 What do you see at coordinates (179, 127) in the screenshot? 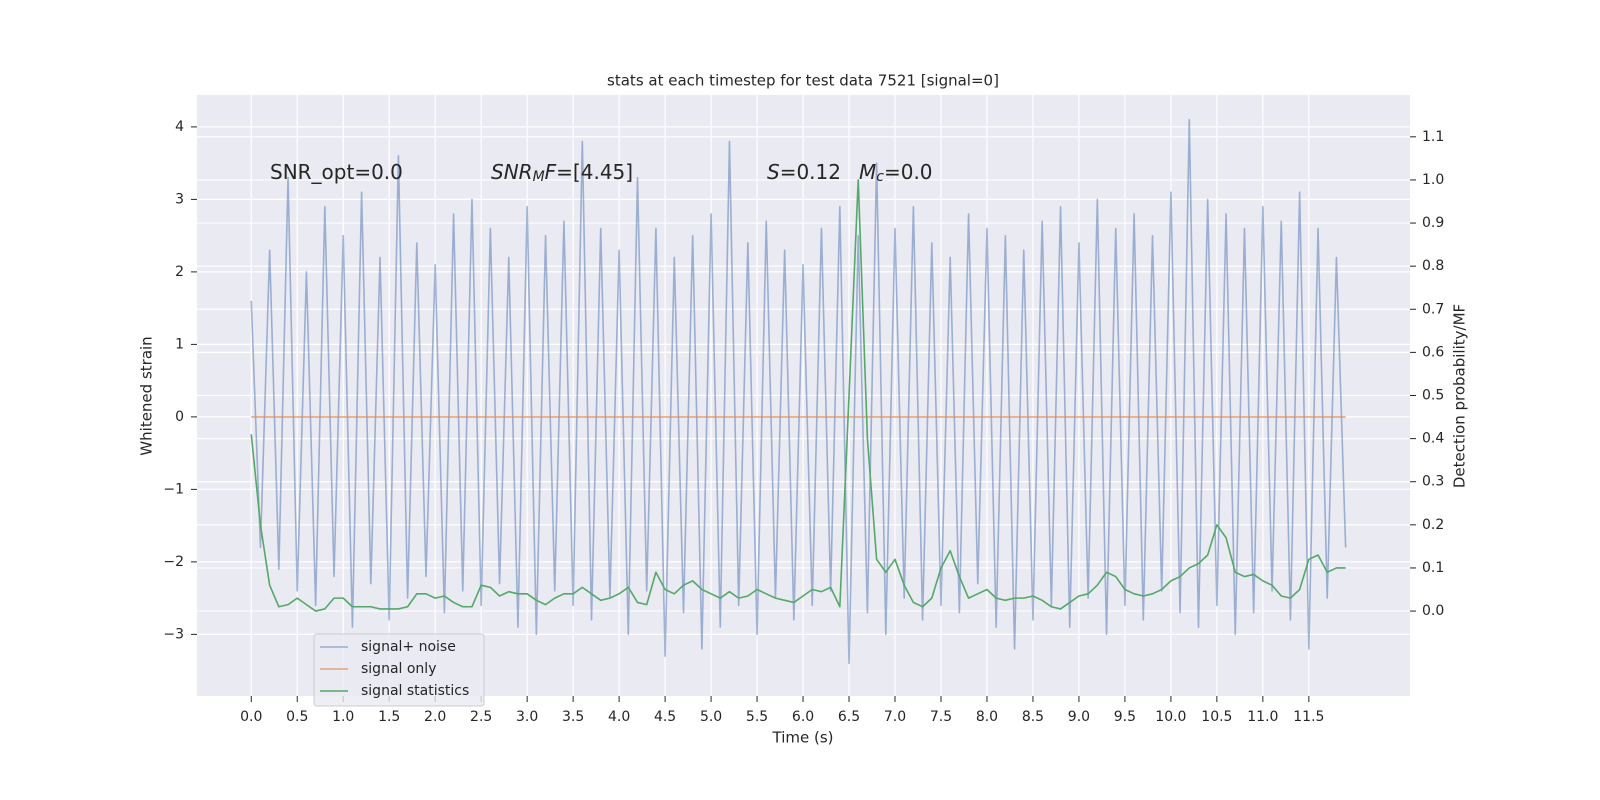
I see `y-tick-label: 4` at bounding box center [179, 127].